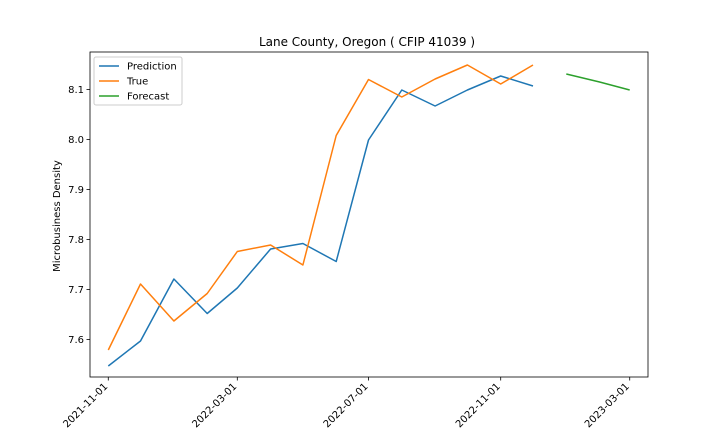 This screenshot has width=720, height=432. What do you see at coordinates (478, 405) in the screenshot?
I see `x-tick-label: 2022-11-01` at bounding box center [478, 405].